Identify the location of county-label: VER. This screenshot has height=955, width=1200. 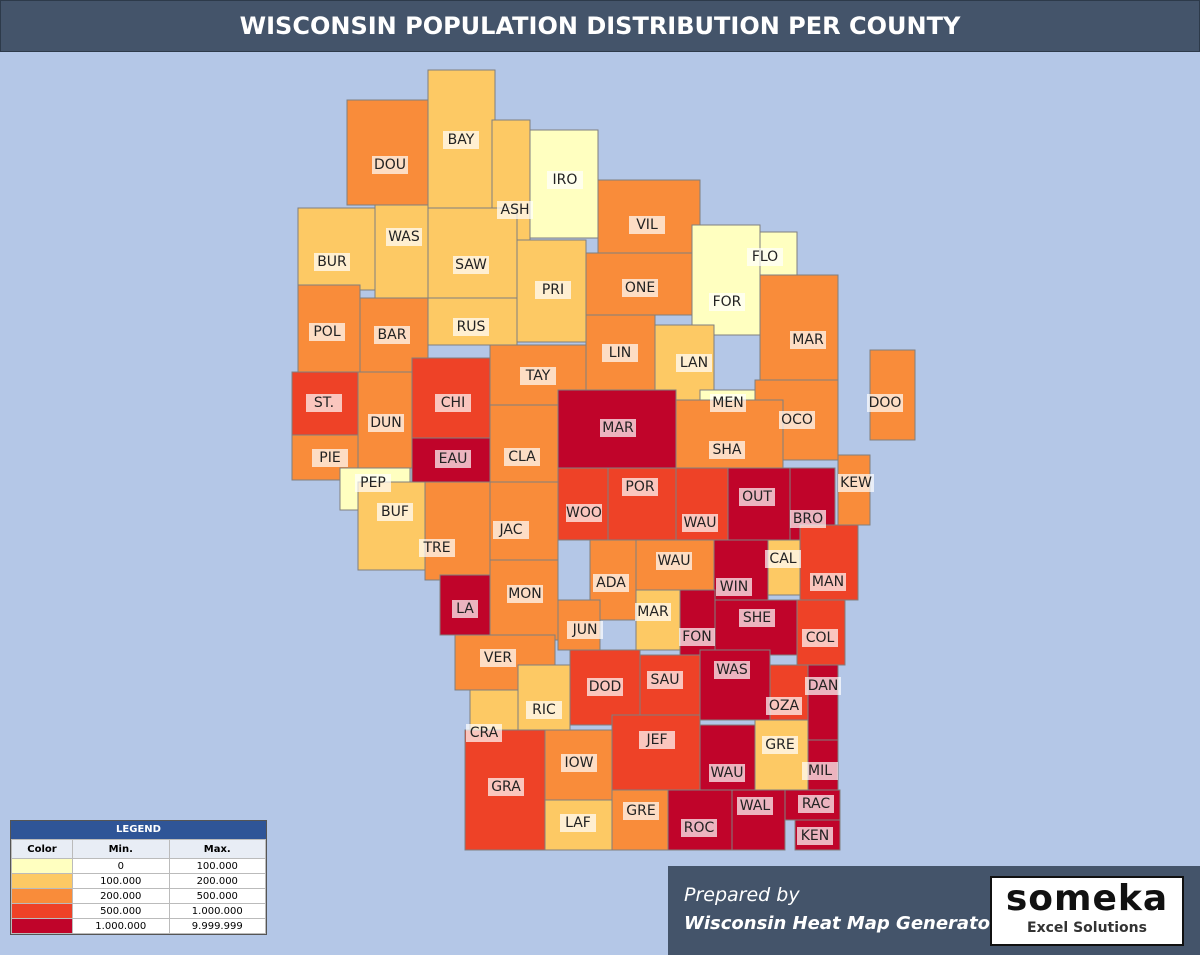
(498, 658).